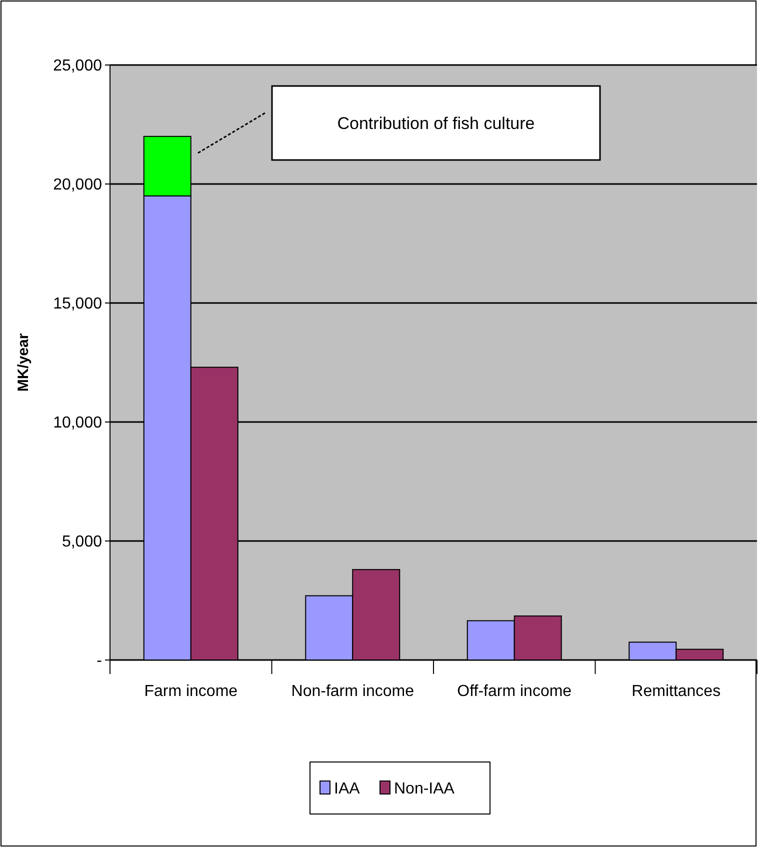 This screenshot has width=759, height=849. What do you see at coordinates (347, 789) in the screenshot?
I see `legend-label: IAA` at bounding box center [347, 789].